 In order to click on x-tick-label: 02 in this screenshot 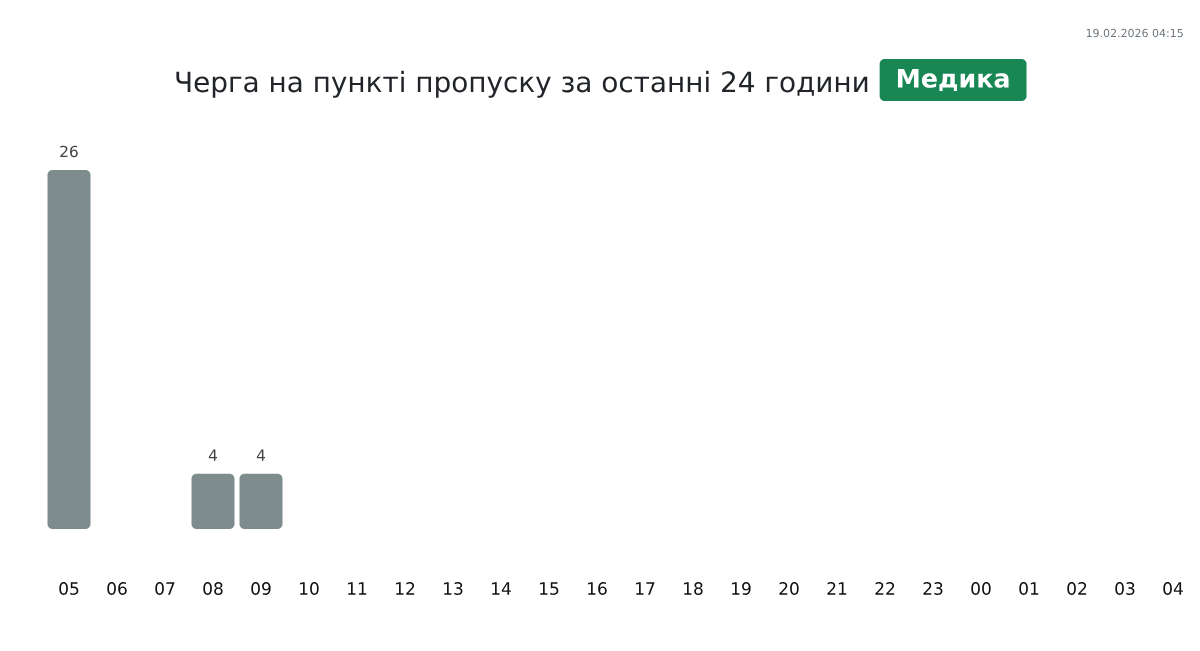, I will do `click(1077, 588)`.